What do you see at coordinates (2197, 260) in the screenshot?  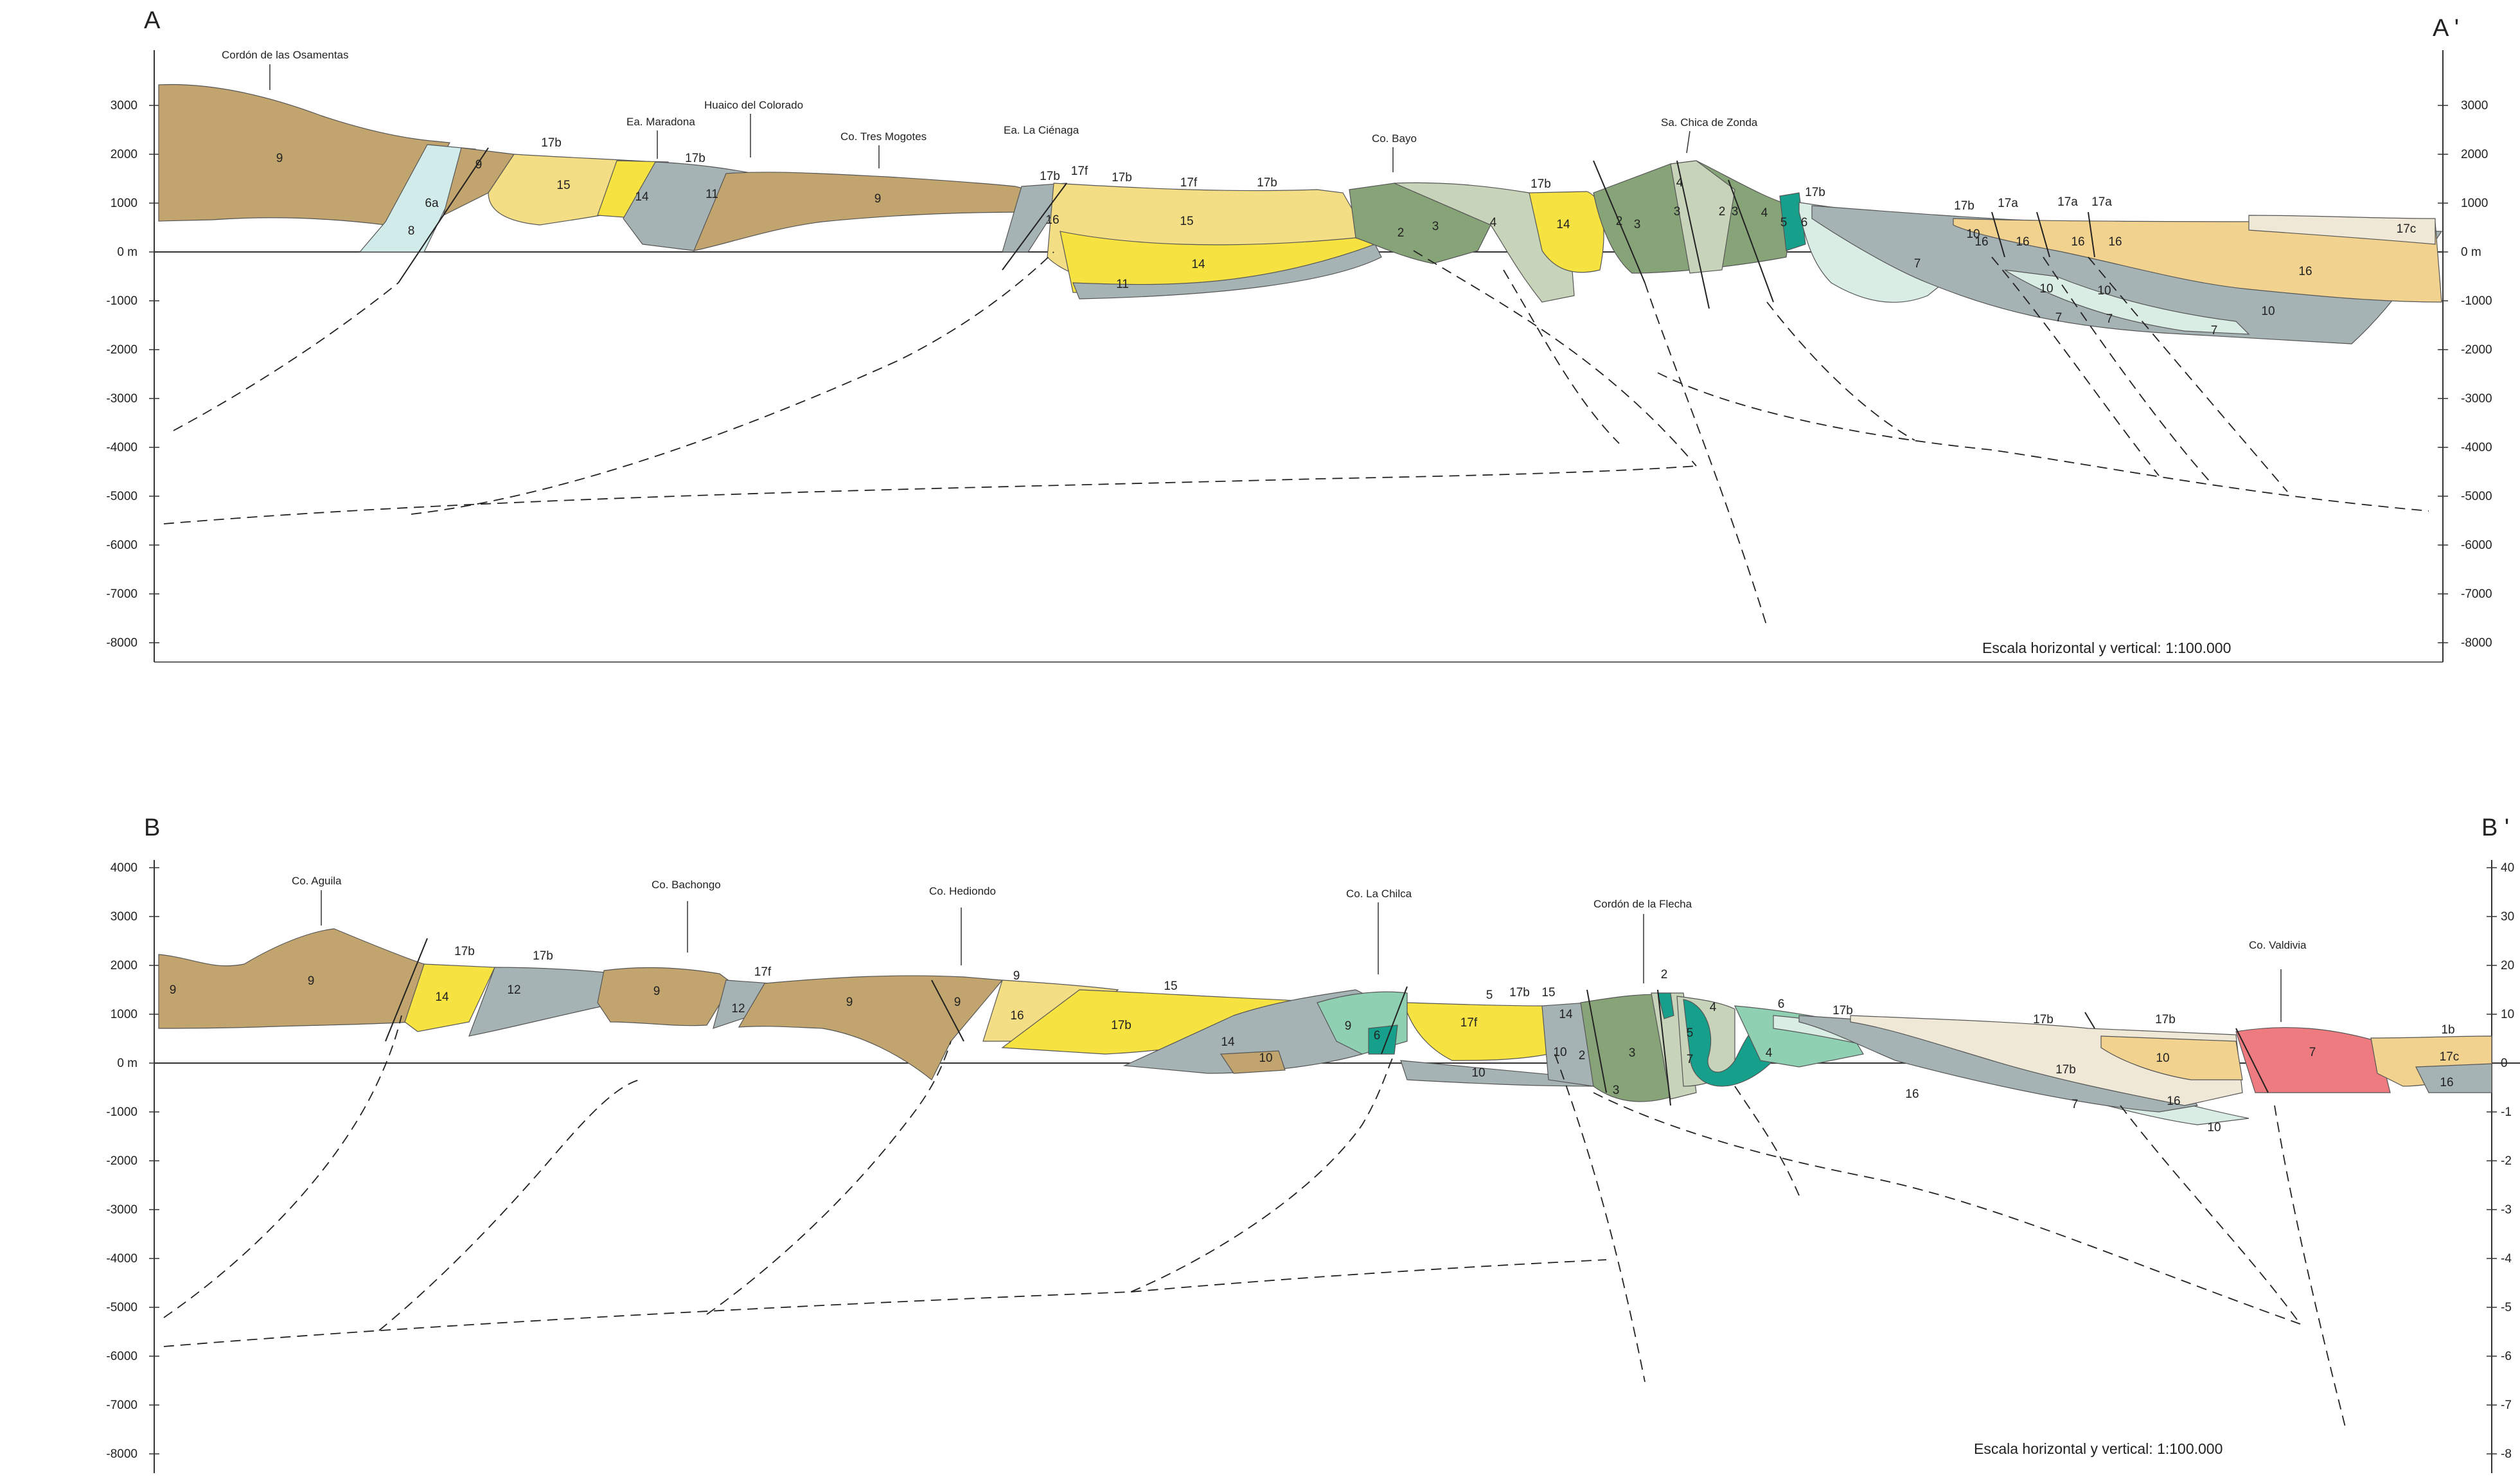 I see `unit-16-tan-east` at bounding box center [2197, 260].